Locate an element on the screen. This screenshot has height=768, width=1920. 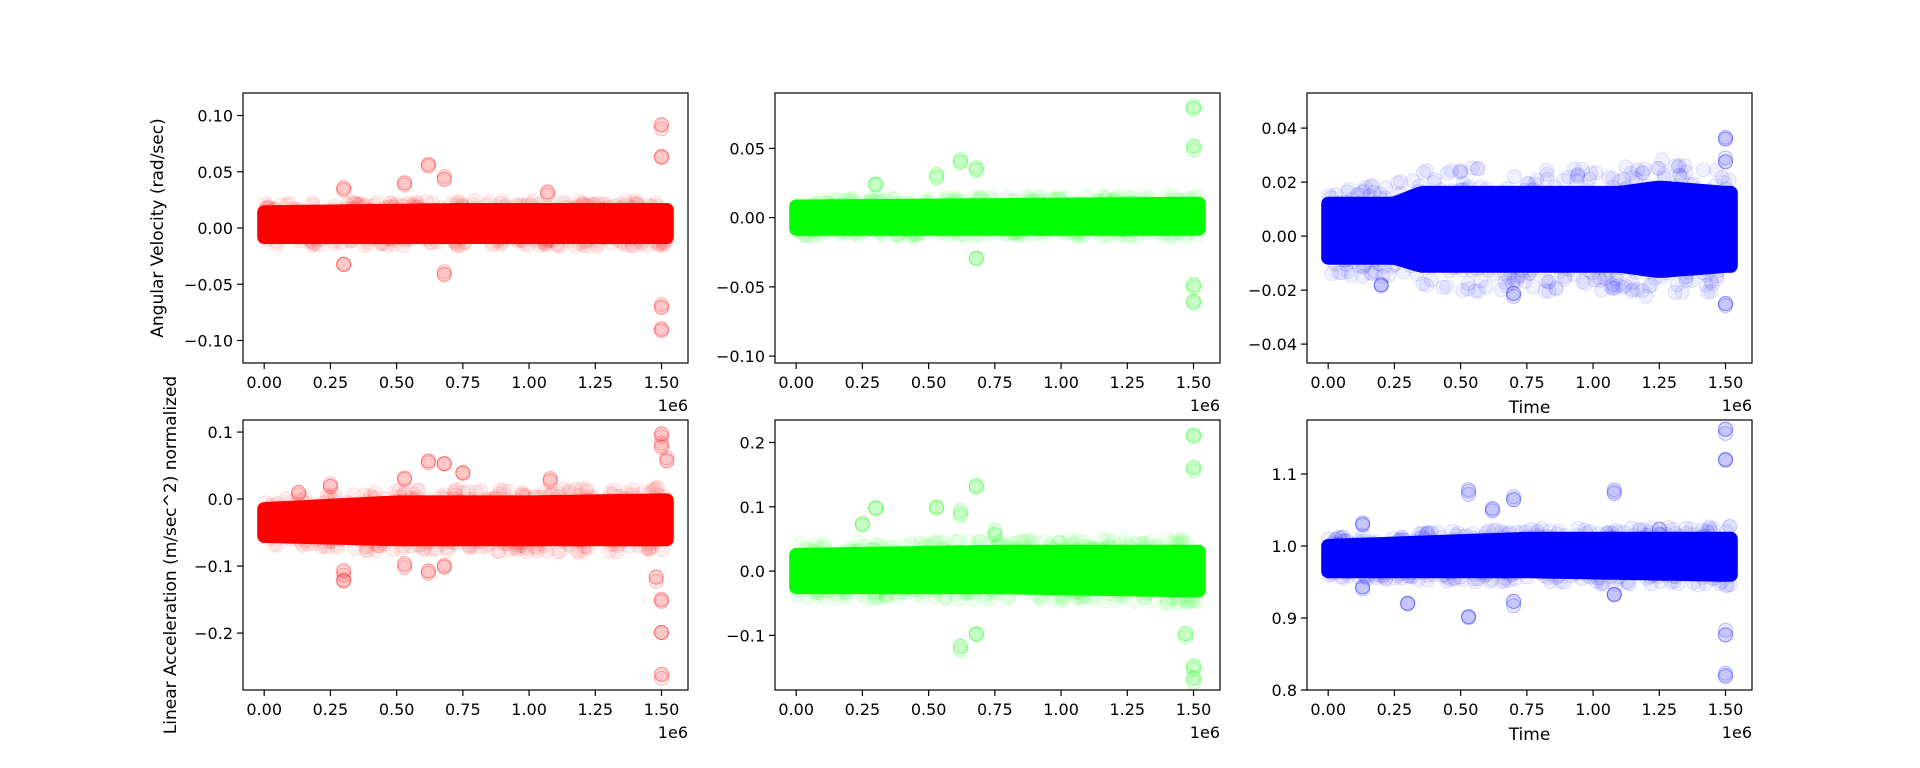
x-tick-label: 0.25 is located at coordinates (331, 709).